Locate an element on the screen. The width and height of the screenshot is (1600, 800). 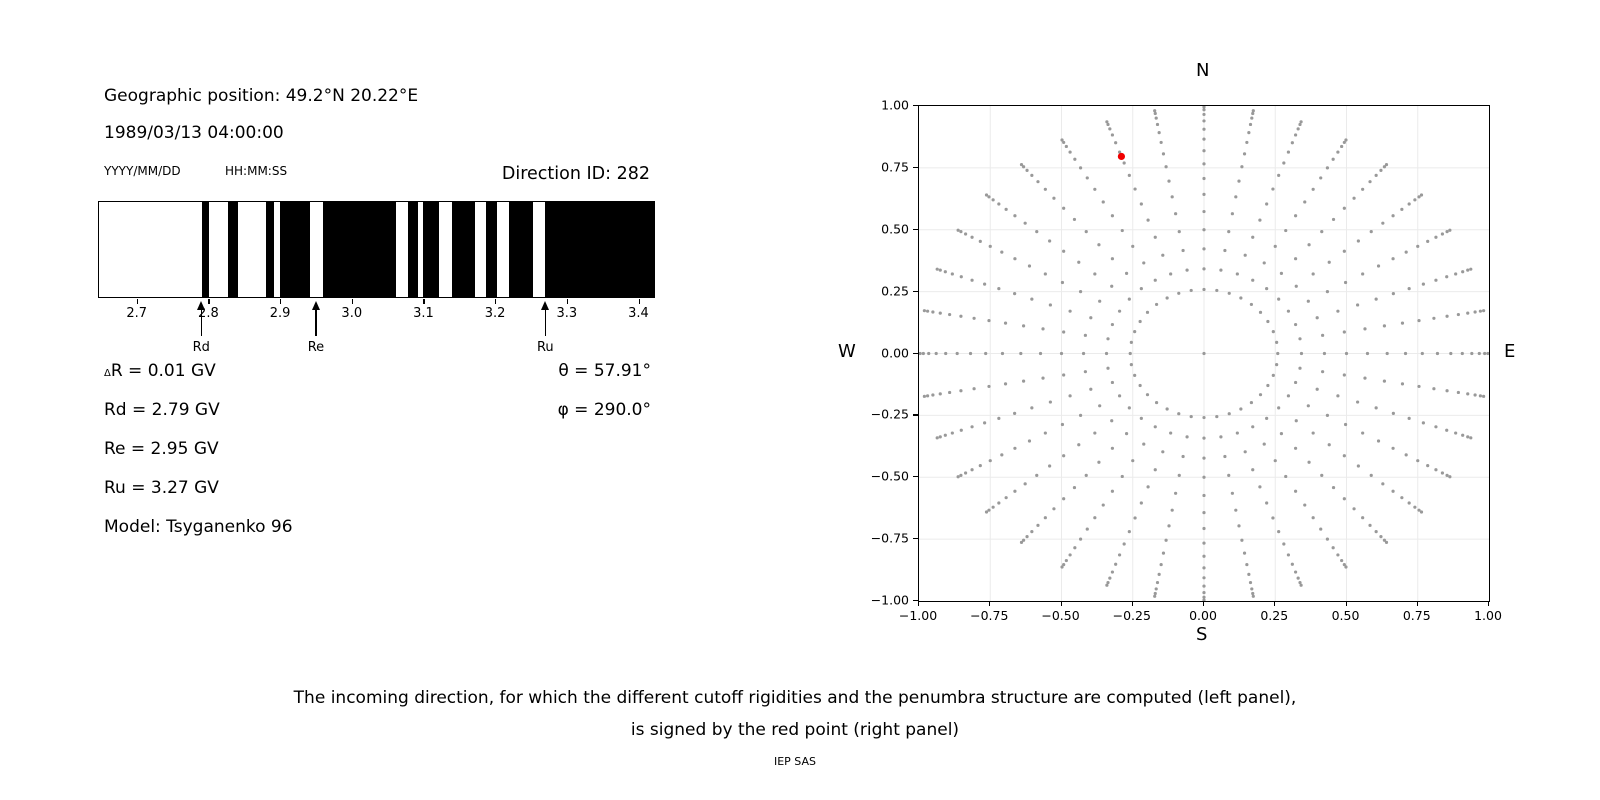
rd-arrow-icon is located at coordinates (201, 305).